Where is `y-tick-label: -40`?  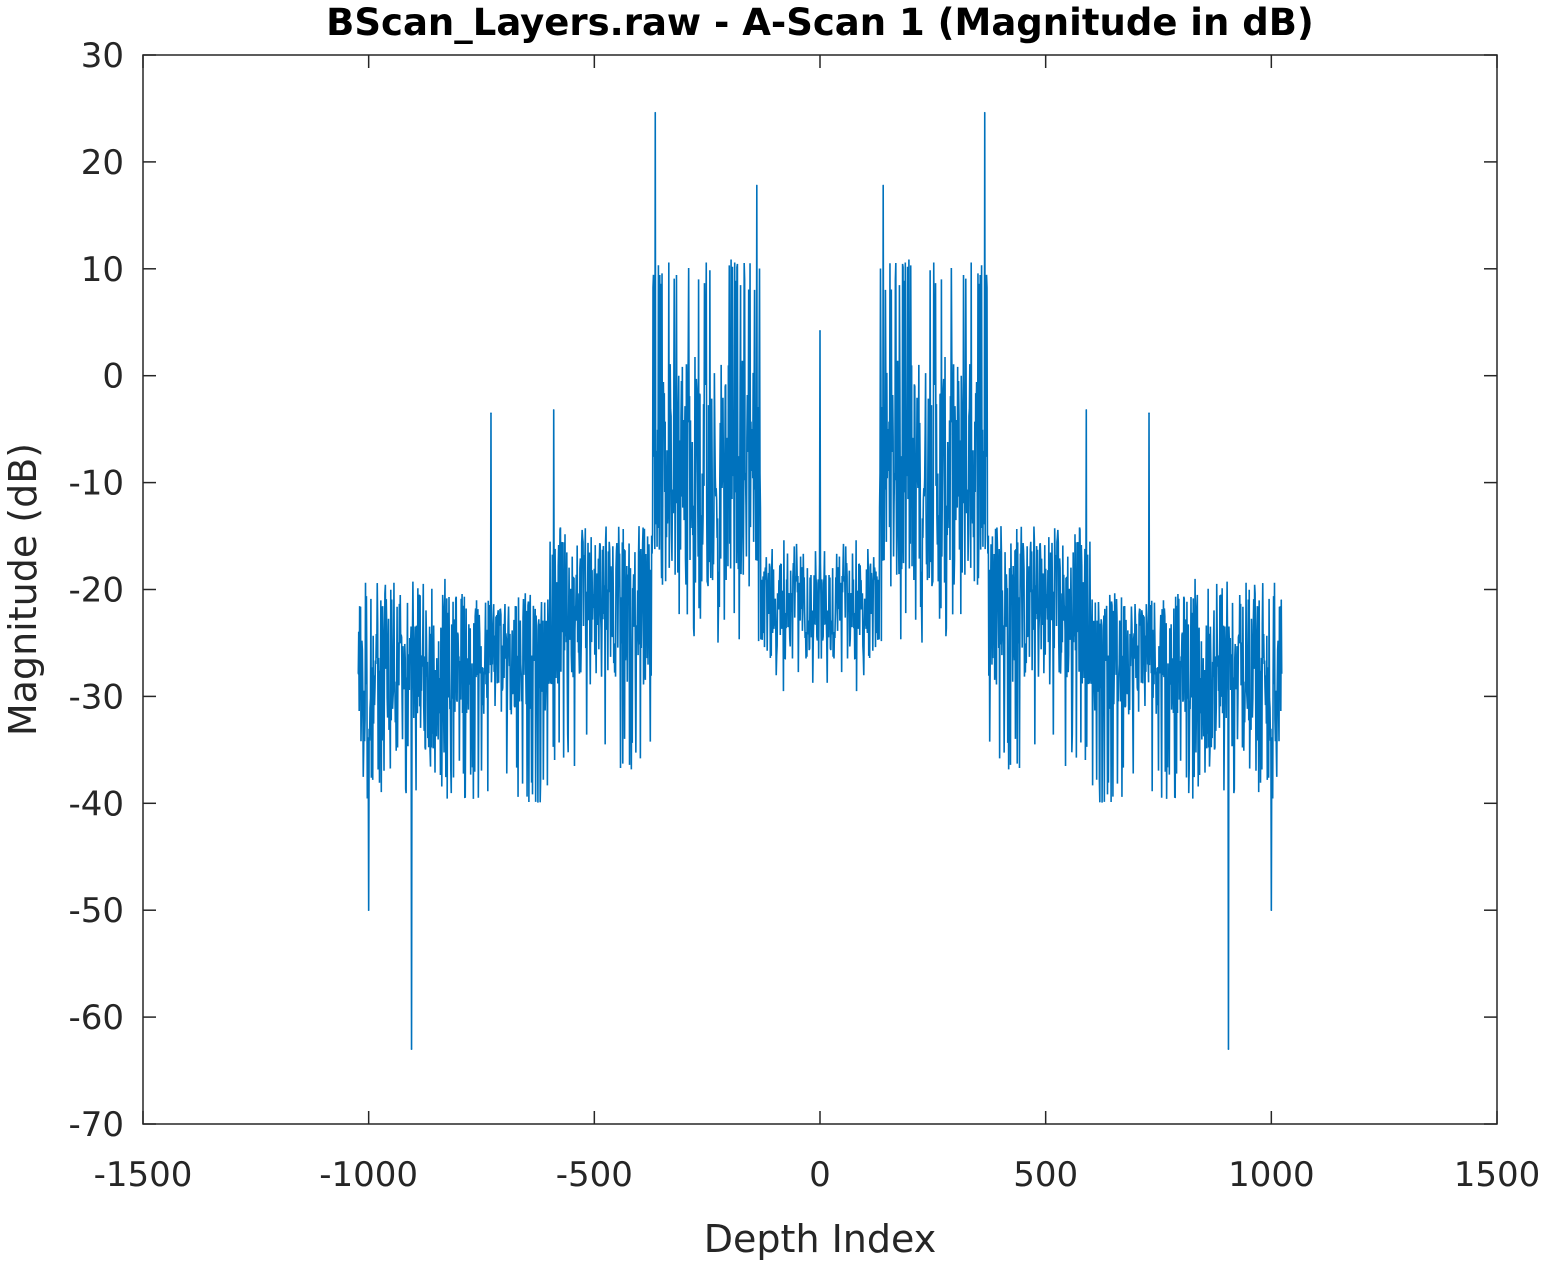 y-tick-label: -40 is located at coordinates (96, 804).